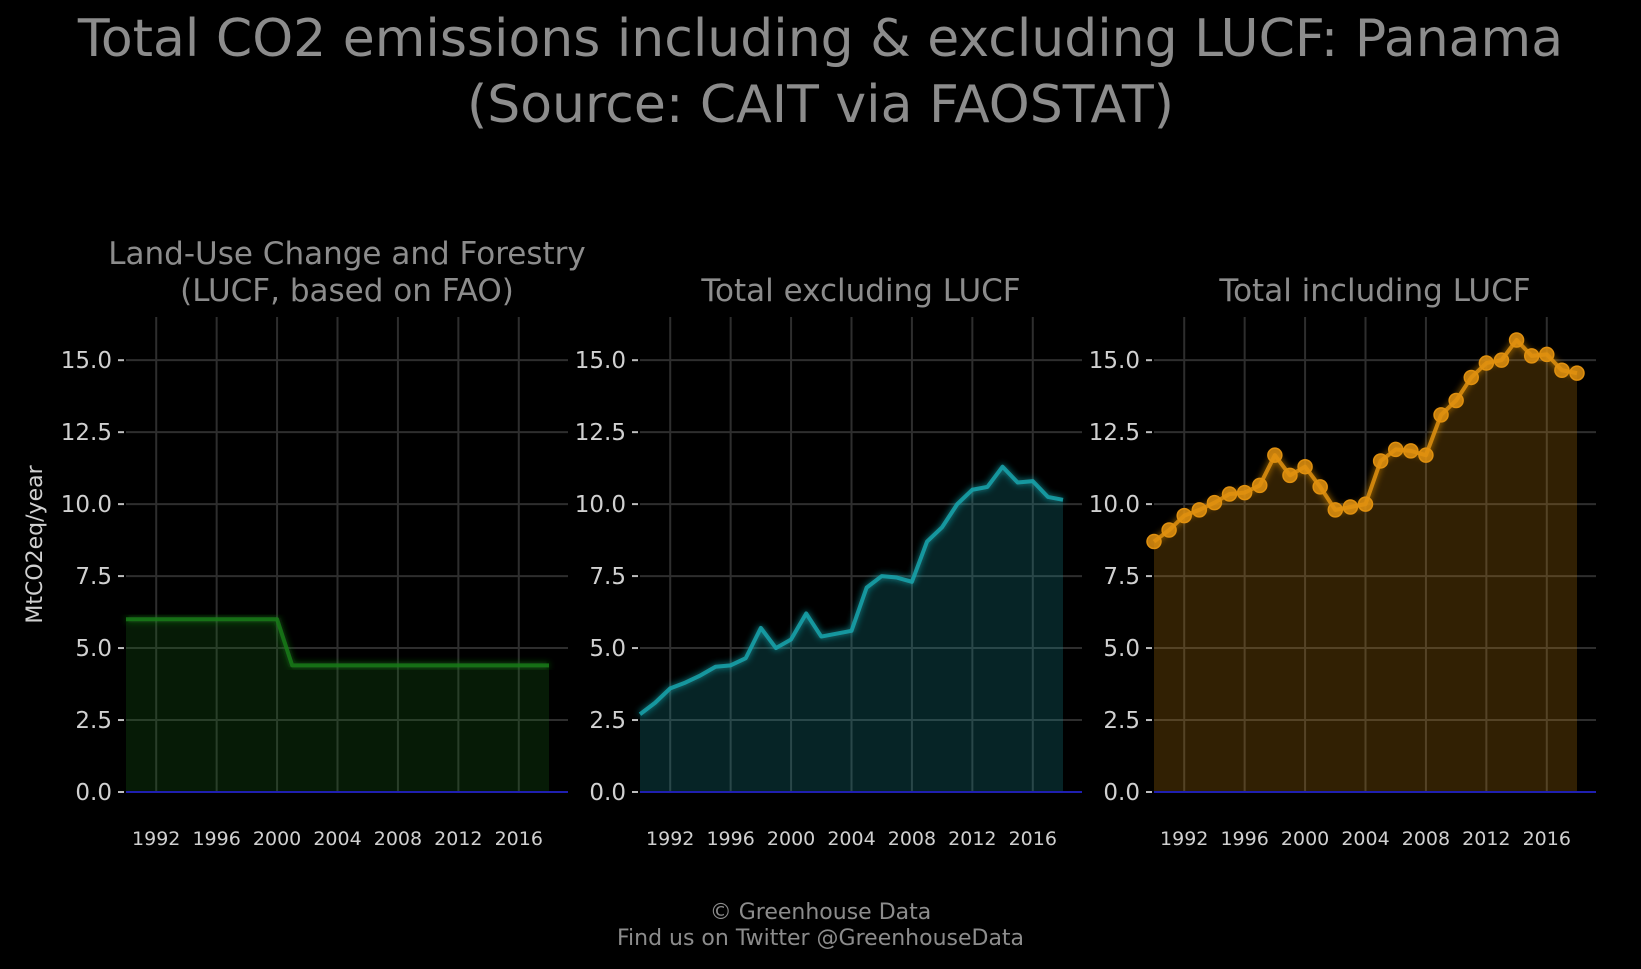 Image resolution: width=1641 pixels, height=969 pixels. Describe the element at coordinates (860, 291) in the screenshot. I see `panel-title: Total excluding LUCF` at that location.